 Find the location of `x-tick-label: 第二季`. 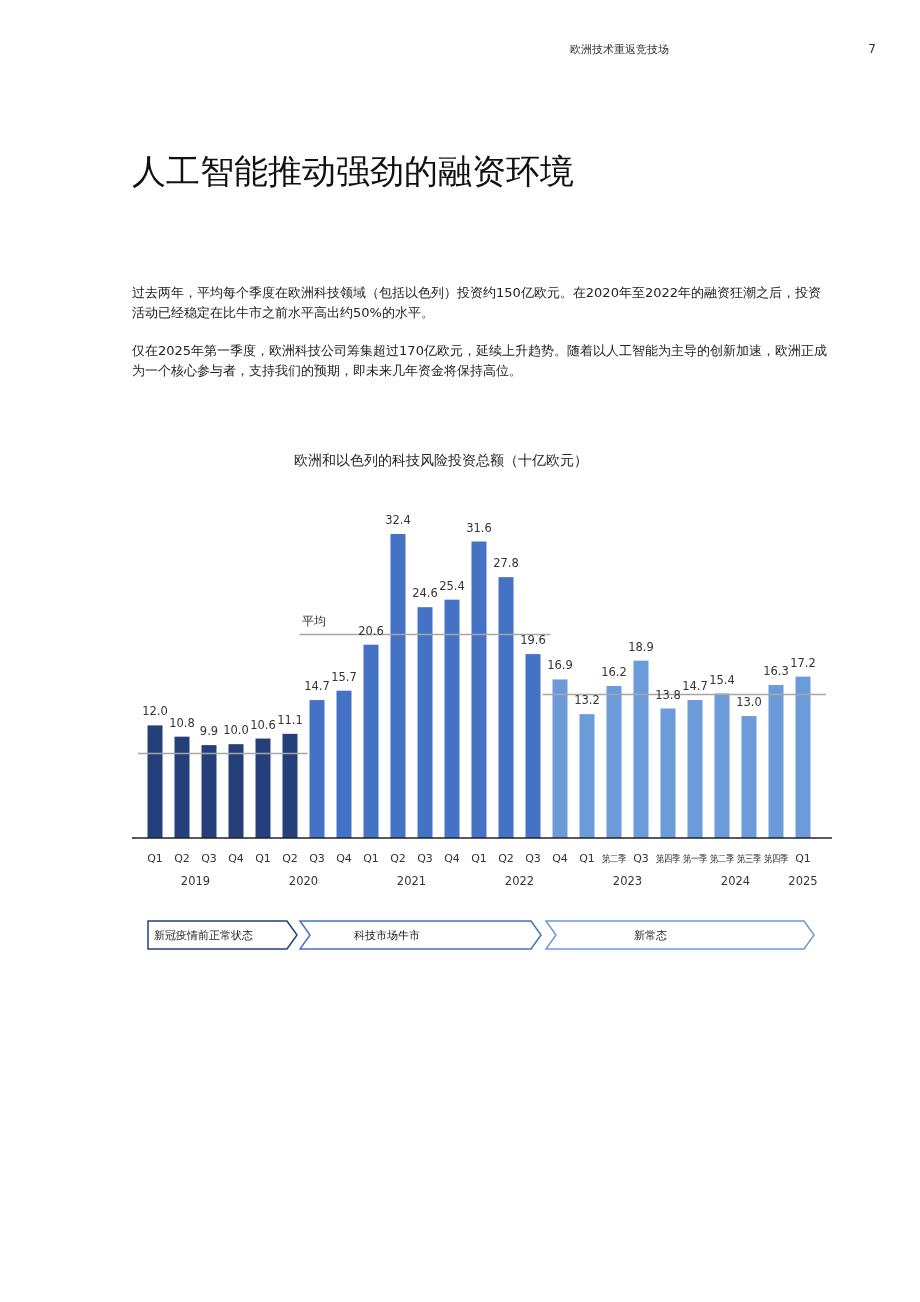

x-tick-label: 第二季 is located at coordinates (616, 858).